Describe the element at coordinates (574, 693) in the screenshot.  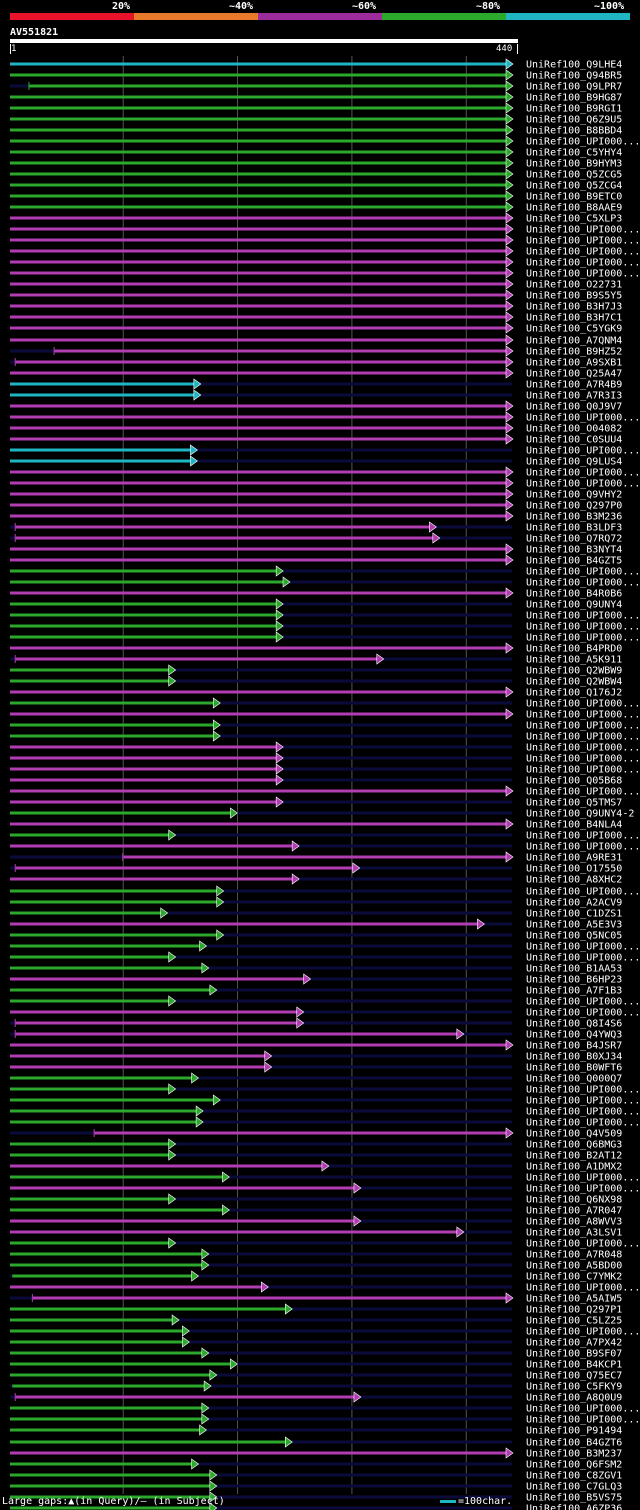
I see `hit-label: UniRef100_Q176J2` at that location.